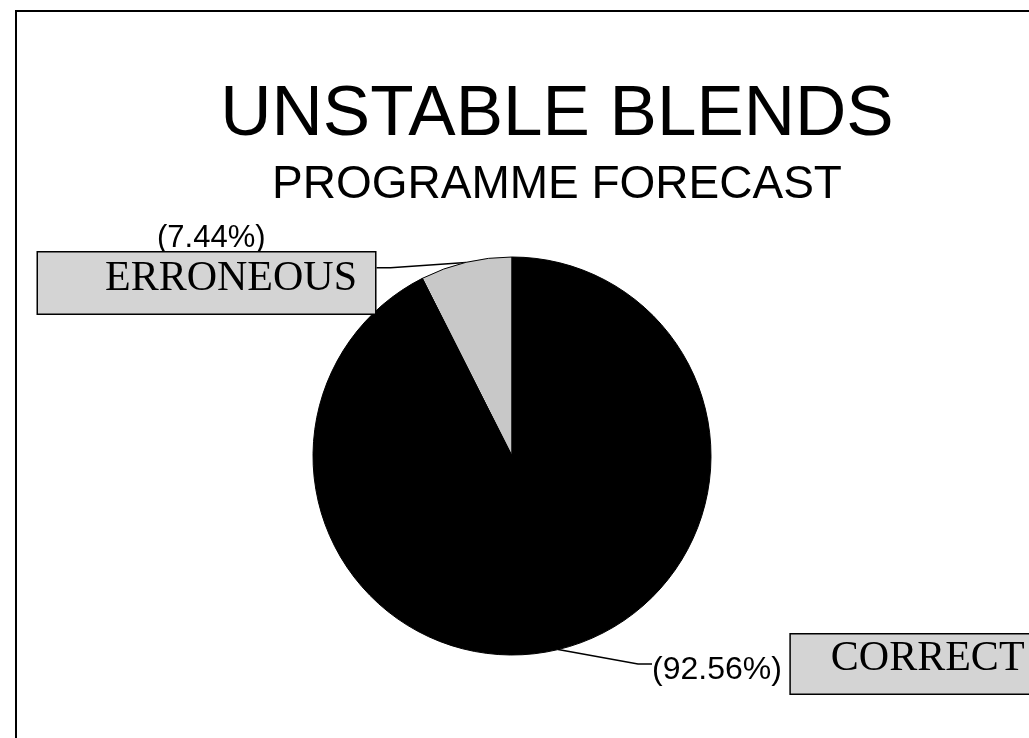 This screenshot has height=738, width=1029. Describe the element at coordinates (927, 655) in the screenshot. I see `slice-label: CORRECT` at that location.